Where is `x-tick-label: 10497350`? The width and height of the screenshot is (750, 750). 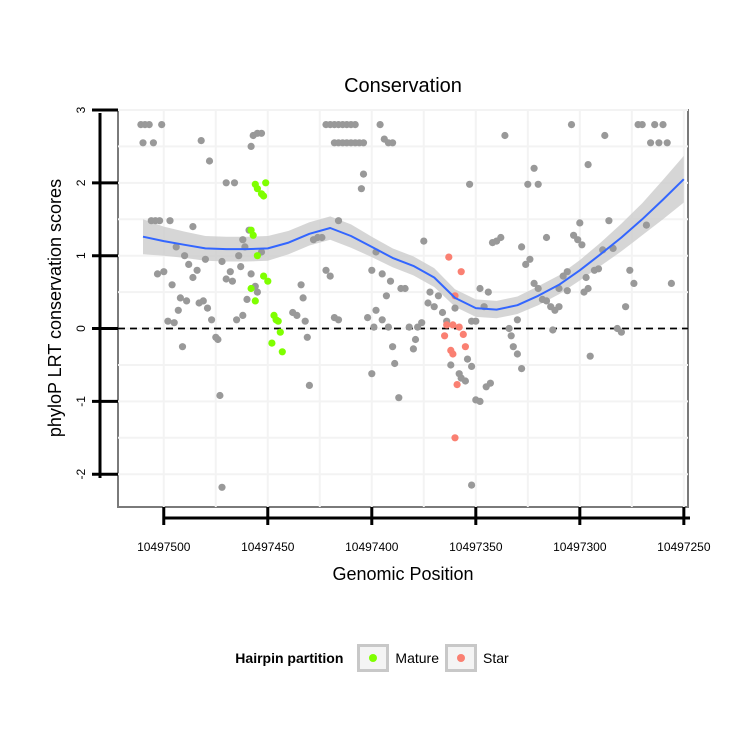
x-tick-label: 10497350 is located at coordinates (476, 547).